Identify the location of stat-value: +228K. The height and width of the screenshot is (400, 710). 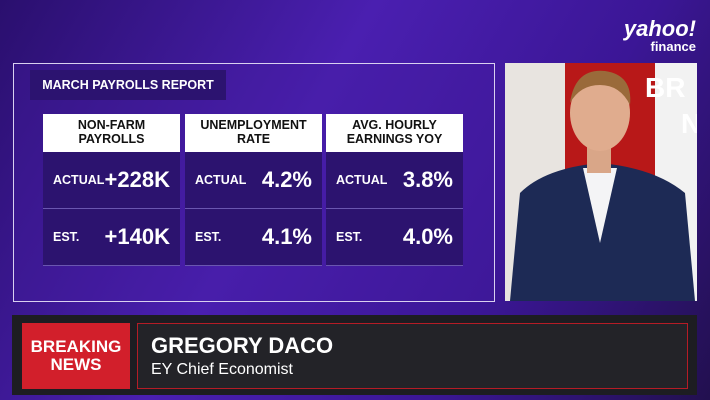
(137, 179).